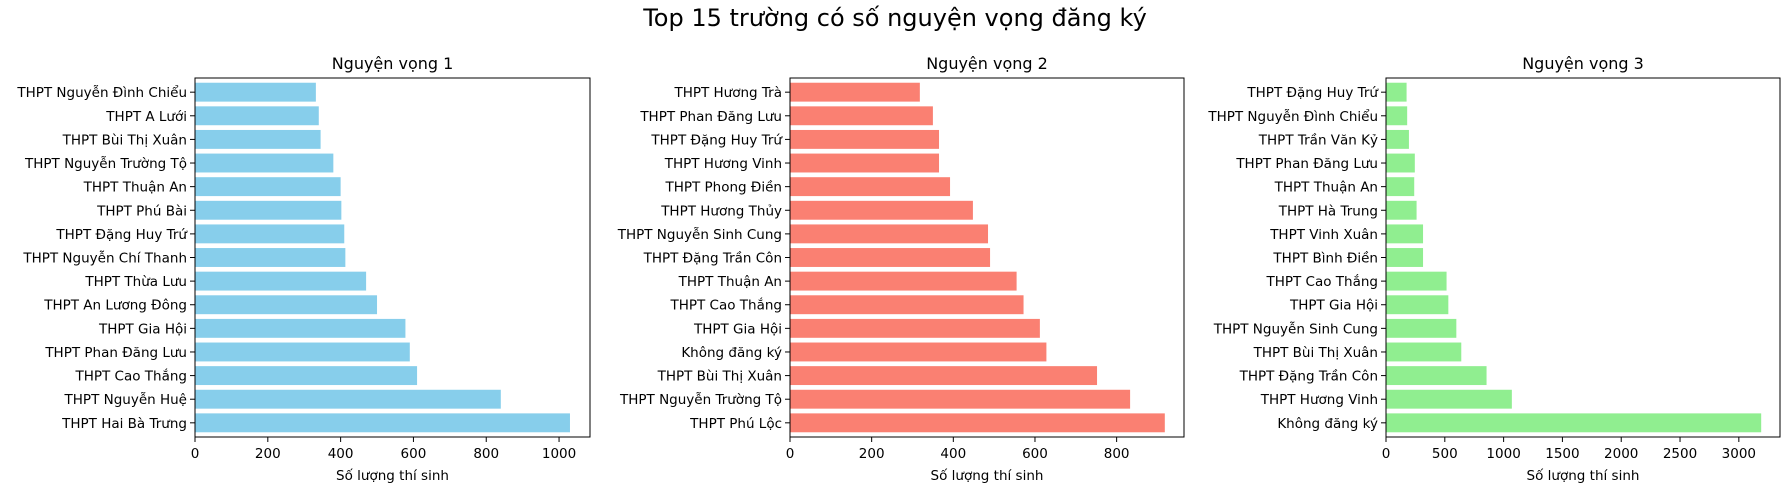 The height and width of the screenshot is (495, 1790). I want to click on ytick-label: THPT Nguyễn Huệ, so click(125, 399).